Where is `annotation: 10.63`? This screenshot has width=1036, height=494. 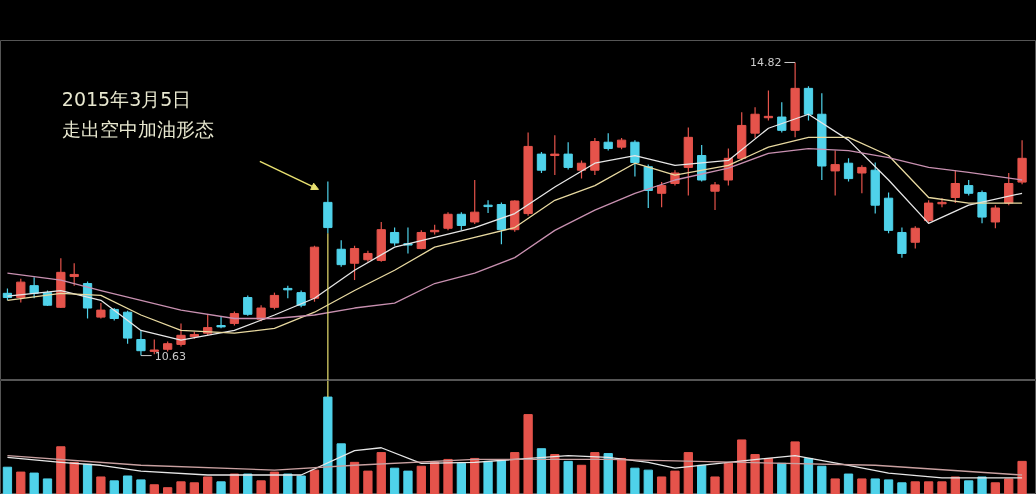 annotation: 10.63 is located at coordinates (170, 356).